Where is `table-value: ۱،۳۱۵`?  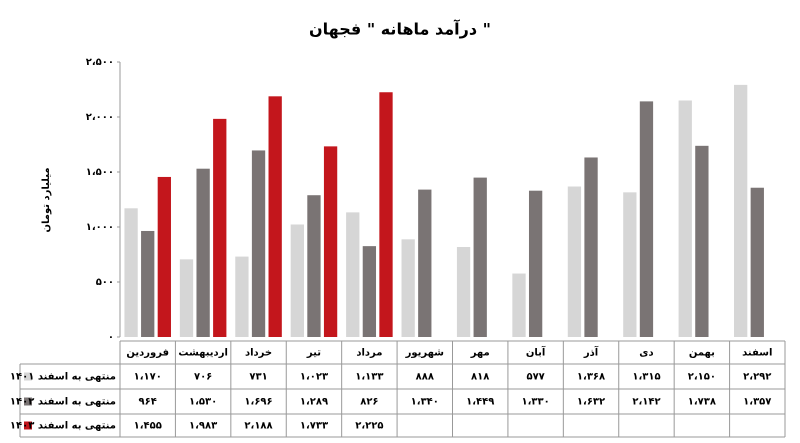 table-value: ۱،۳۱۵ is located at coordinates (646, 377).